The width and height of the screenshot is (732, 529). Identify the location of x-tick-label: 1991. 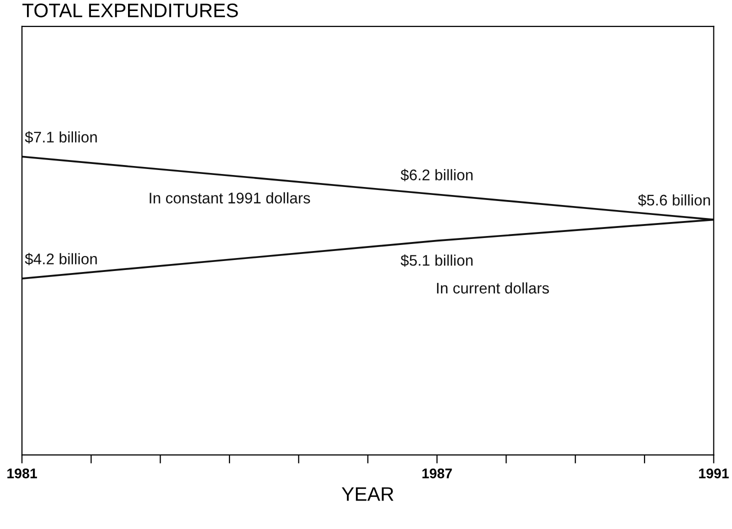
(714, 473).